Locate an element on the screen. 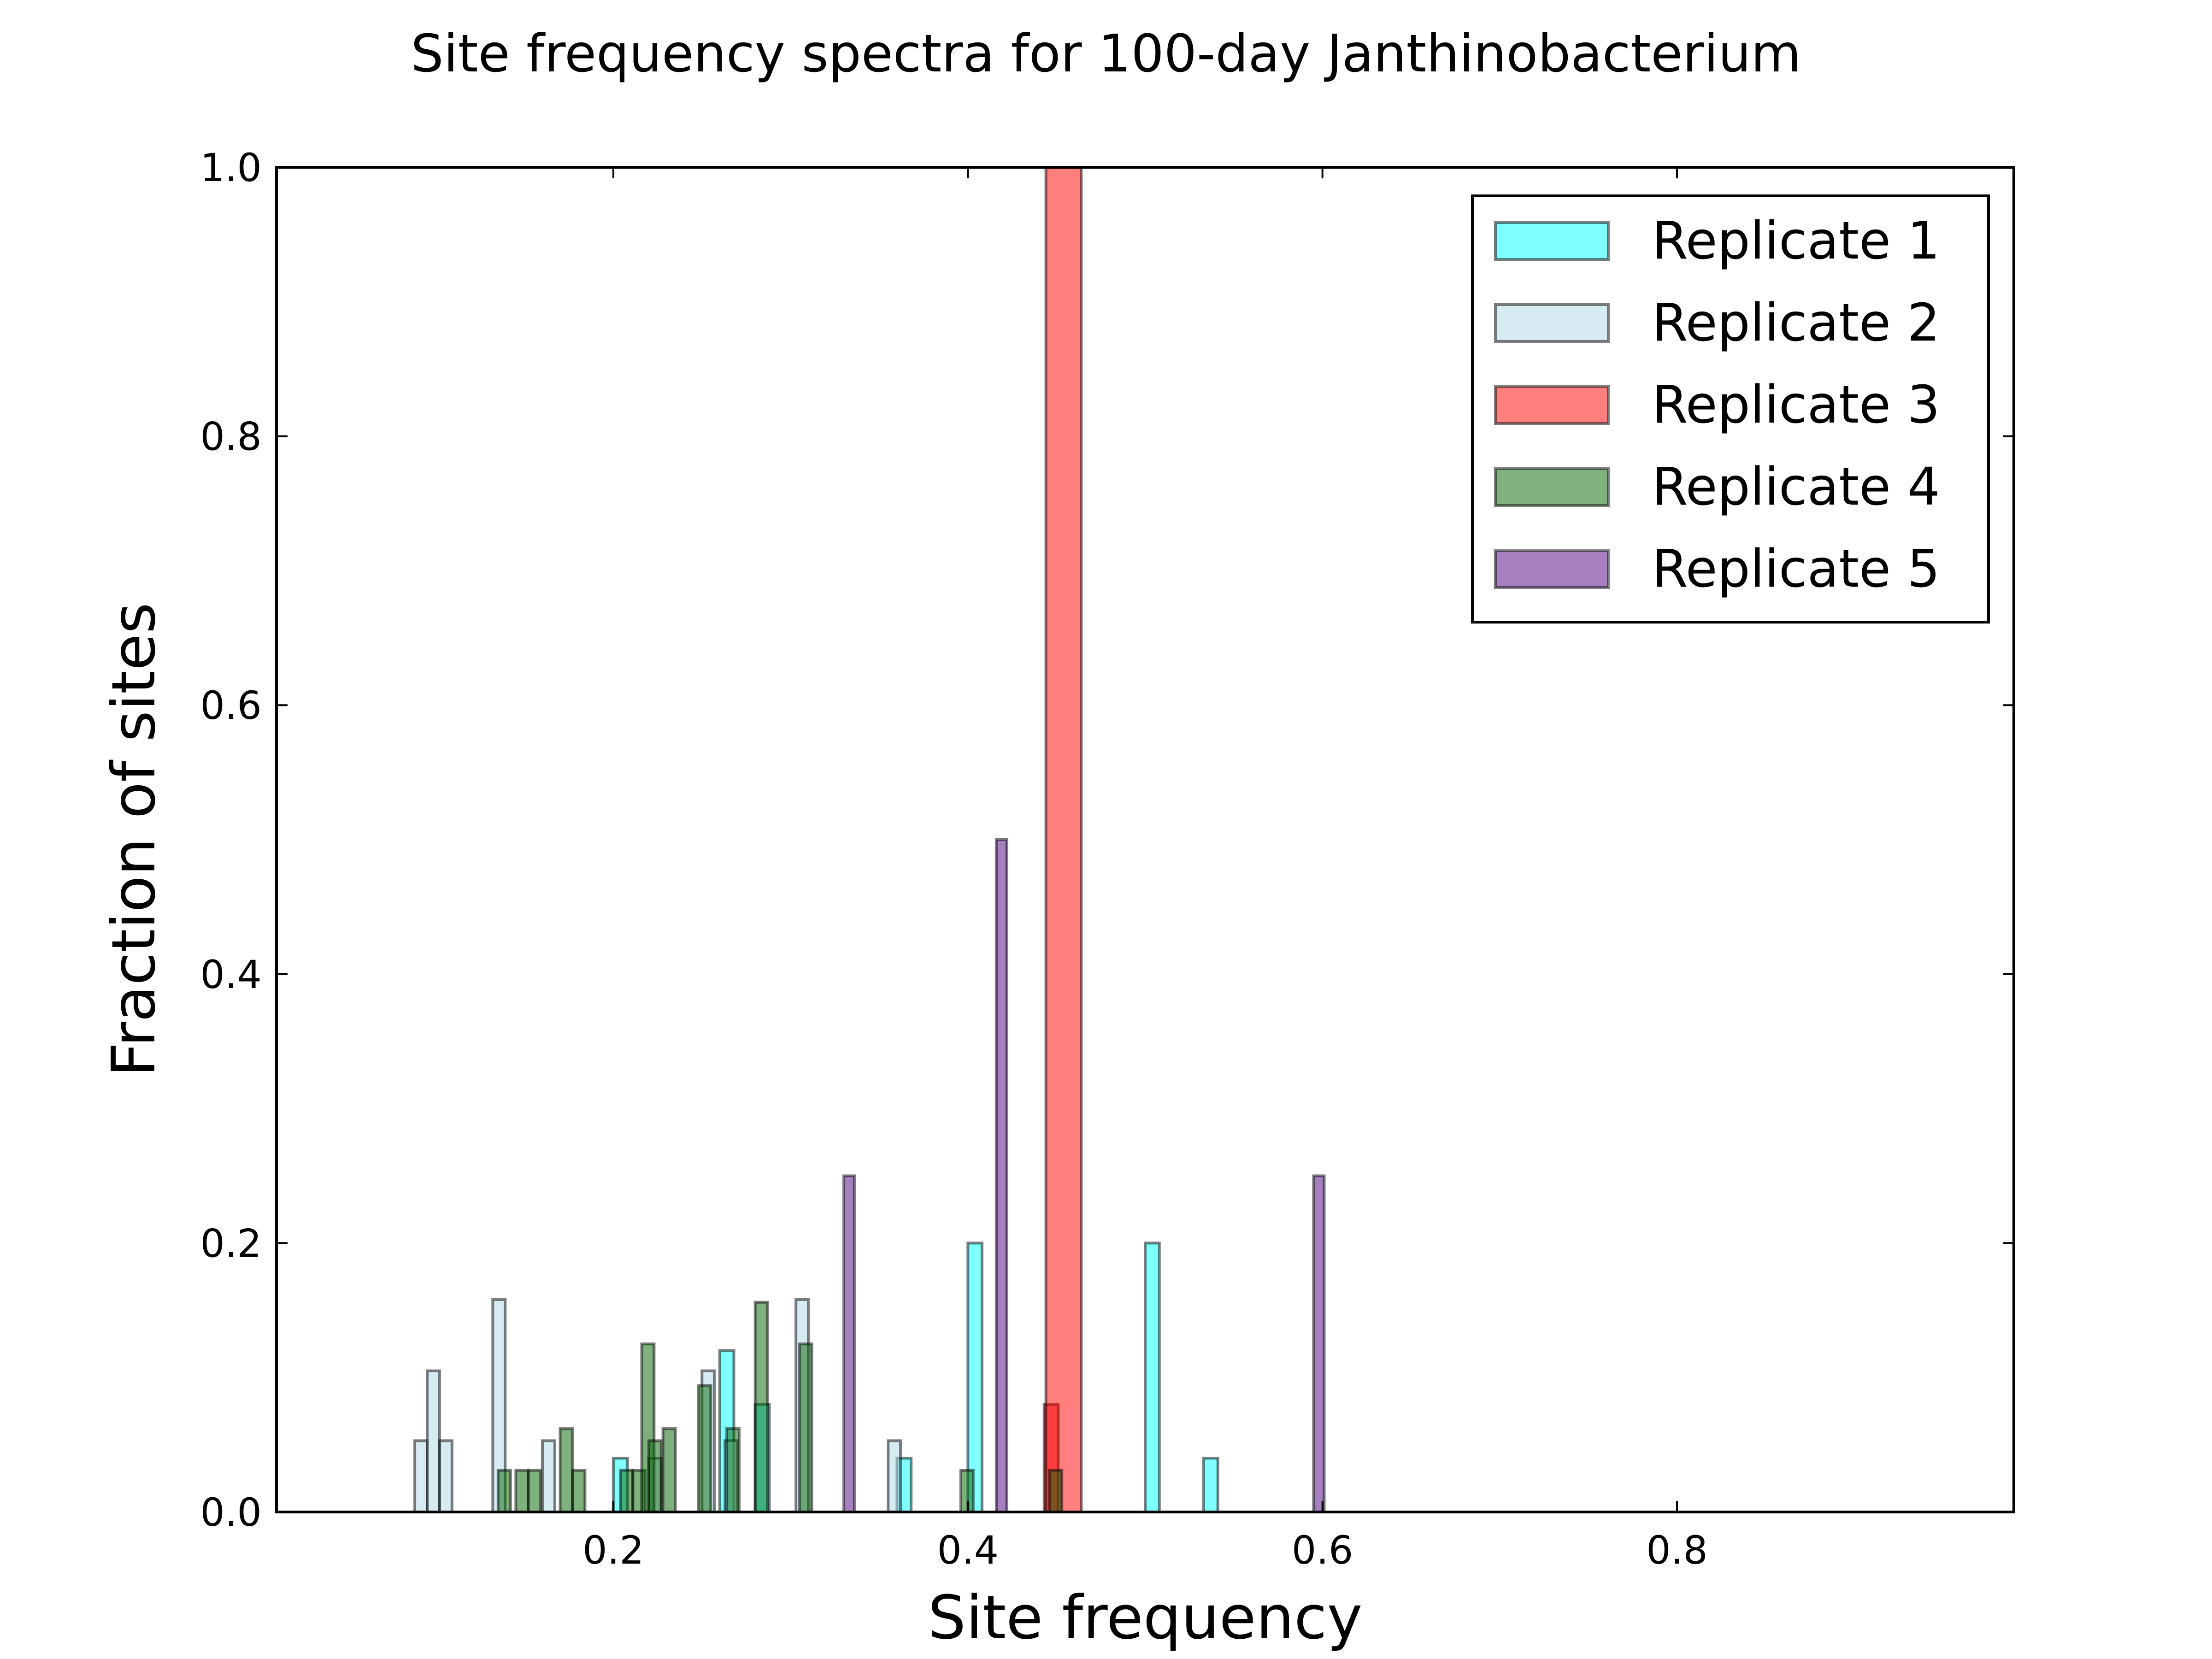 The width and height of the screenshot is (2212, 1659). y-tick-label: 0.2 is located at coordinates (231, 1243).